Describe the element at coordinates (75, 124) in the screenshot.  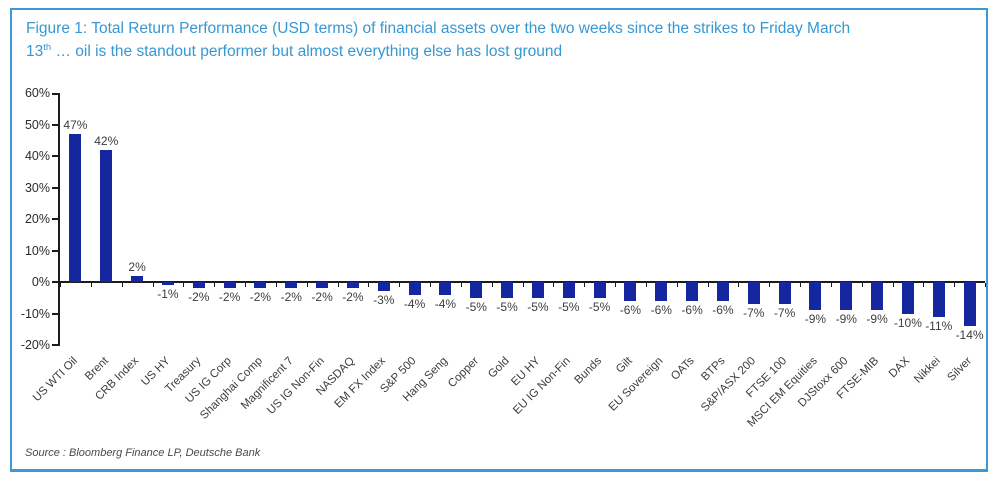
I see `bar-value-label: 47%` at that location.